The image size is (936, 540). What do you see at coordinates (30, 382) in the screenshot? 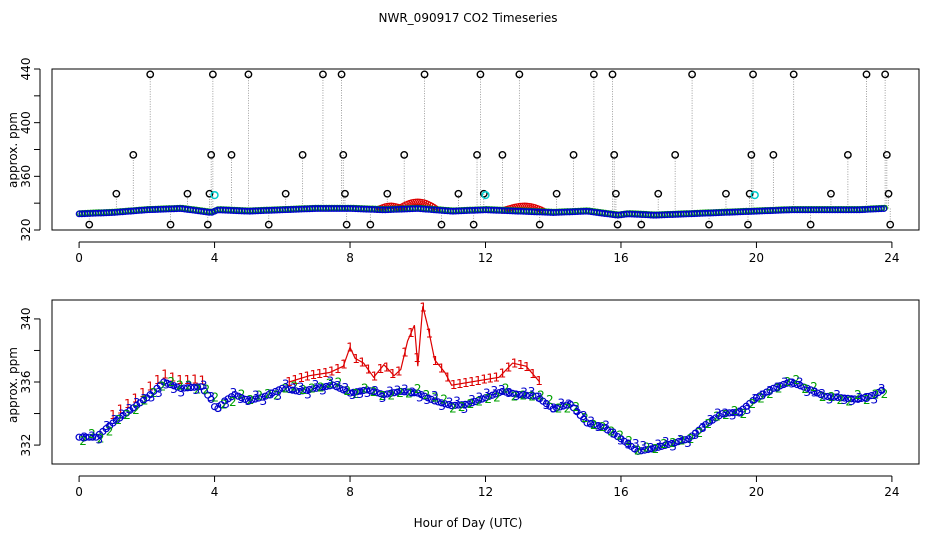
I see `bottom-y-axis: 332 336 340` at bounding box center [30, 382].